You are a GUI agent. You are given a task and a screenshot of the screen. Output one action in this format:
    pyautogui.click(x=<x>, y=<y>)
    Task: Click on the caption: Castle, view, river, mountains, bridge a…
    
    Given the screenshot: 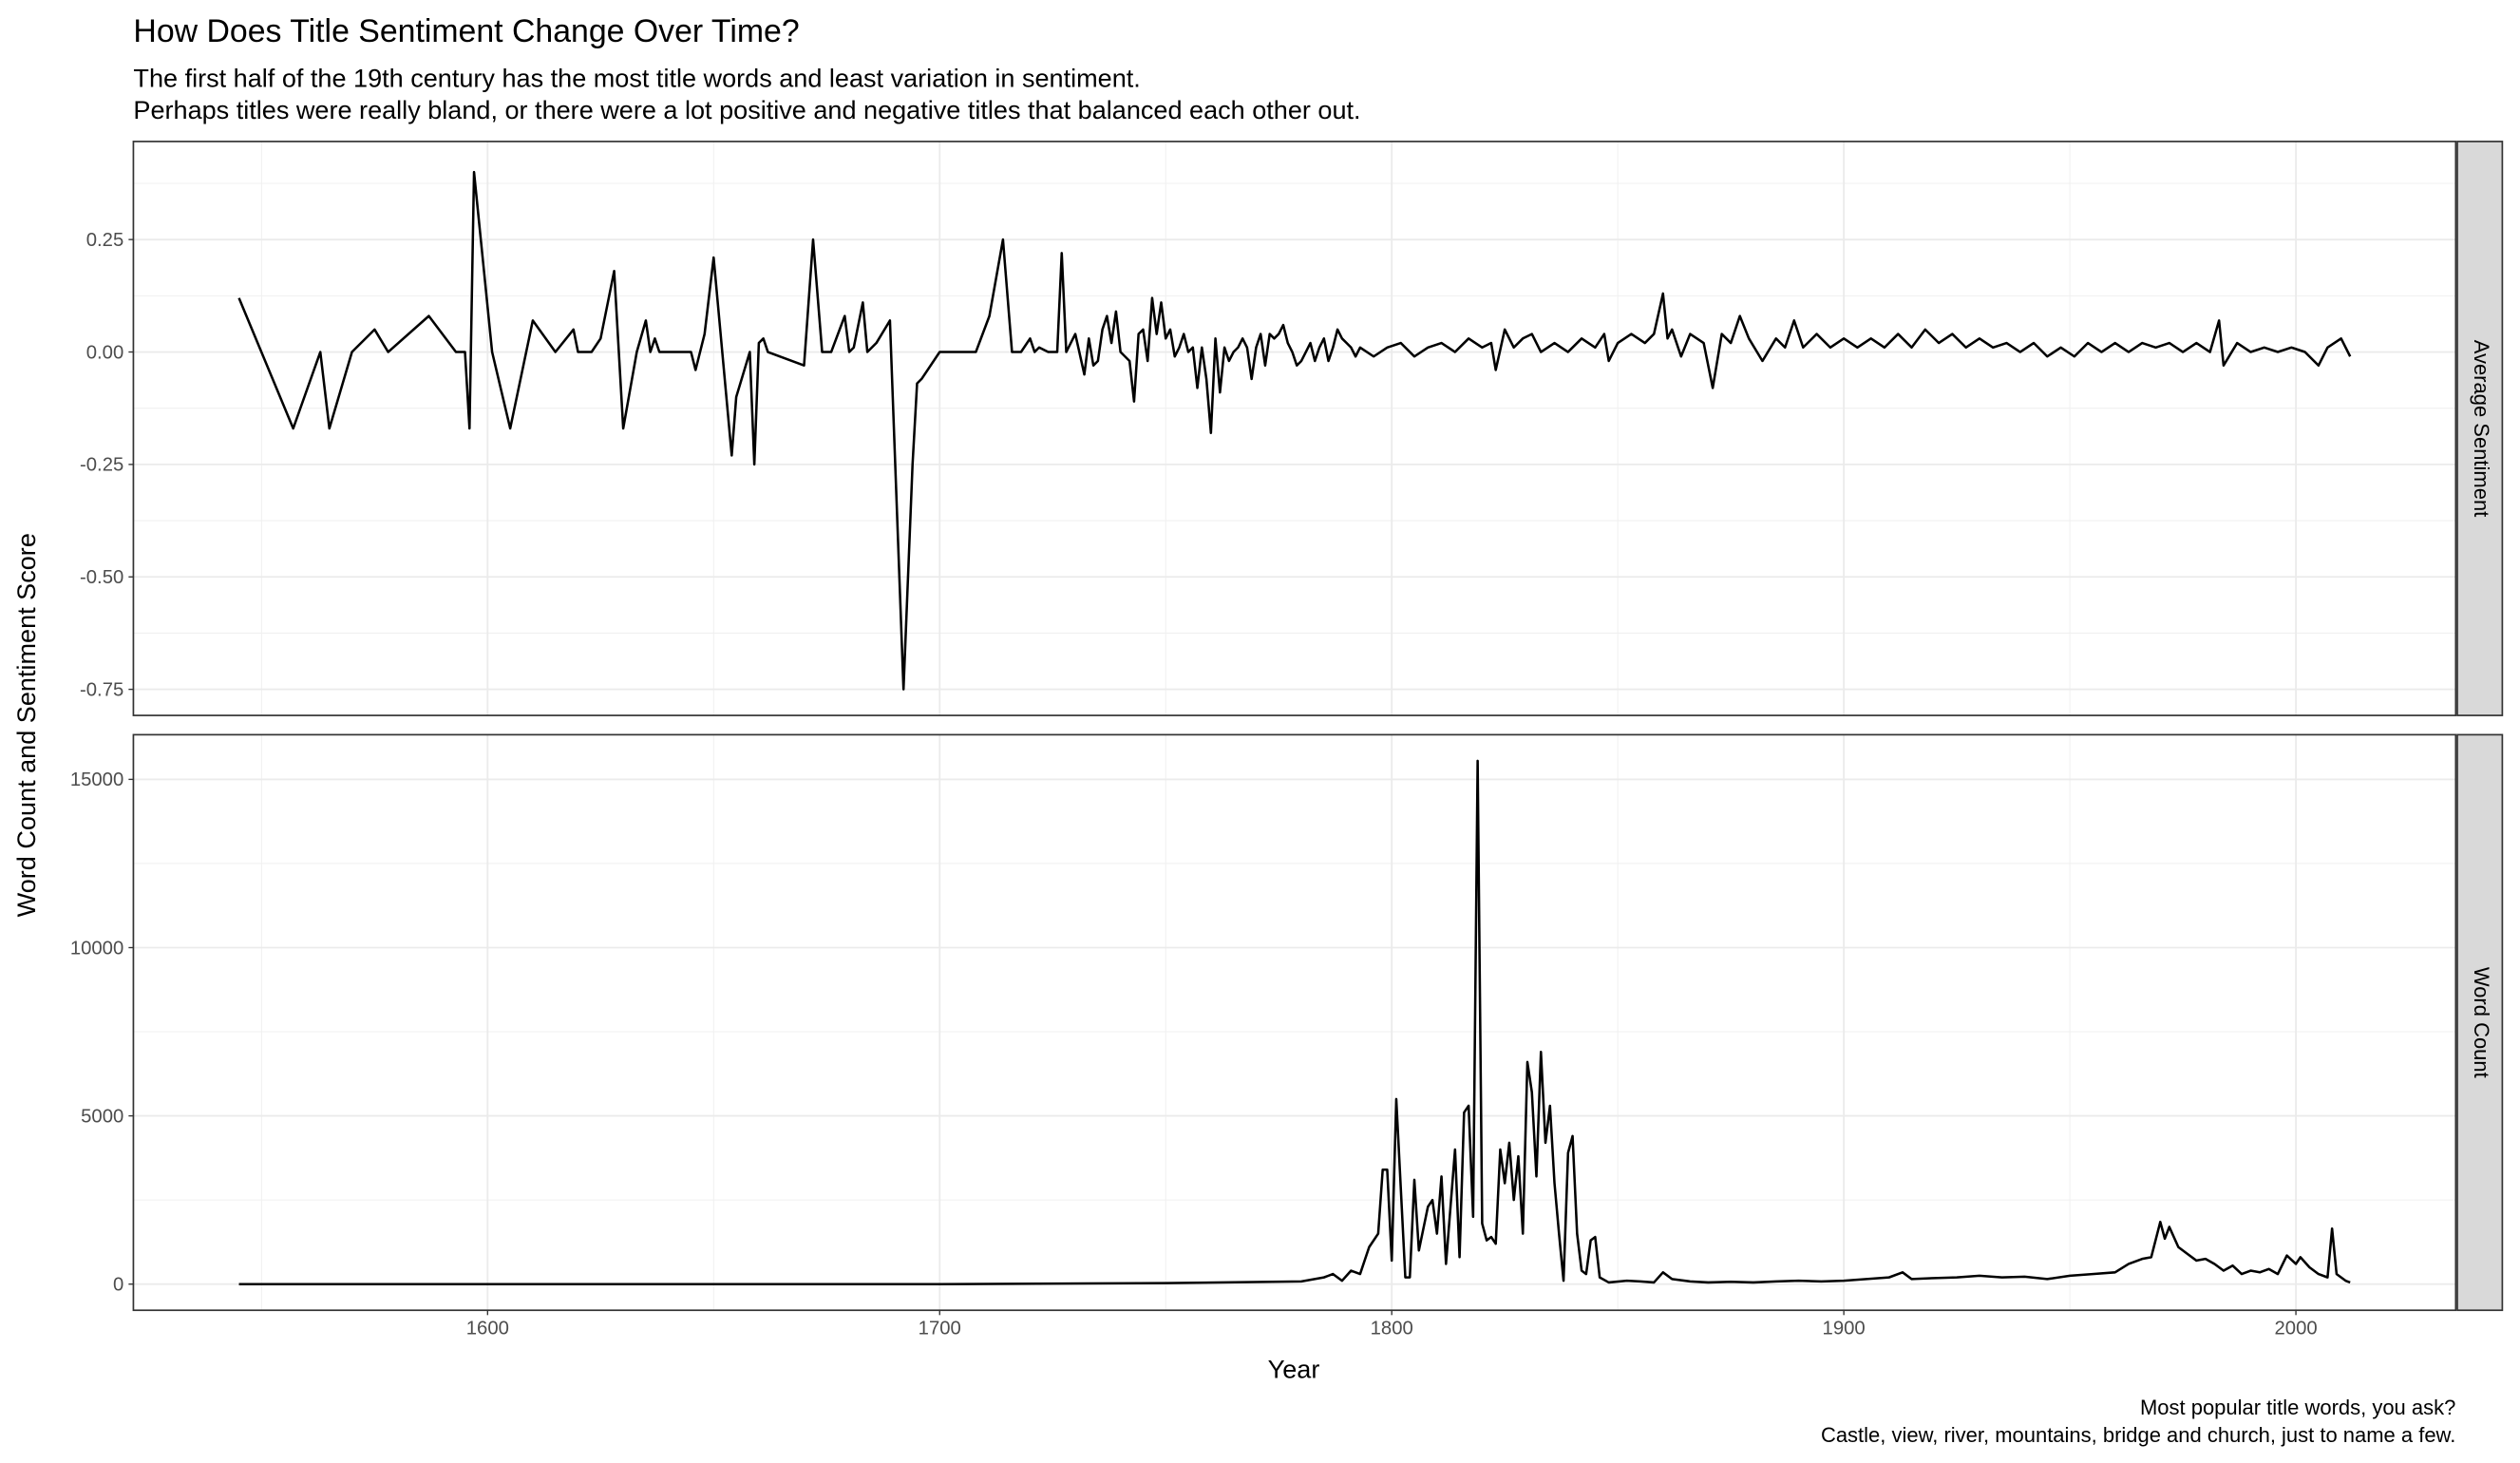 What is the action you would take?
    pyautogui.click(x=2138, y=1435)
    